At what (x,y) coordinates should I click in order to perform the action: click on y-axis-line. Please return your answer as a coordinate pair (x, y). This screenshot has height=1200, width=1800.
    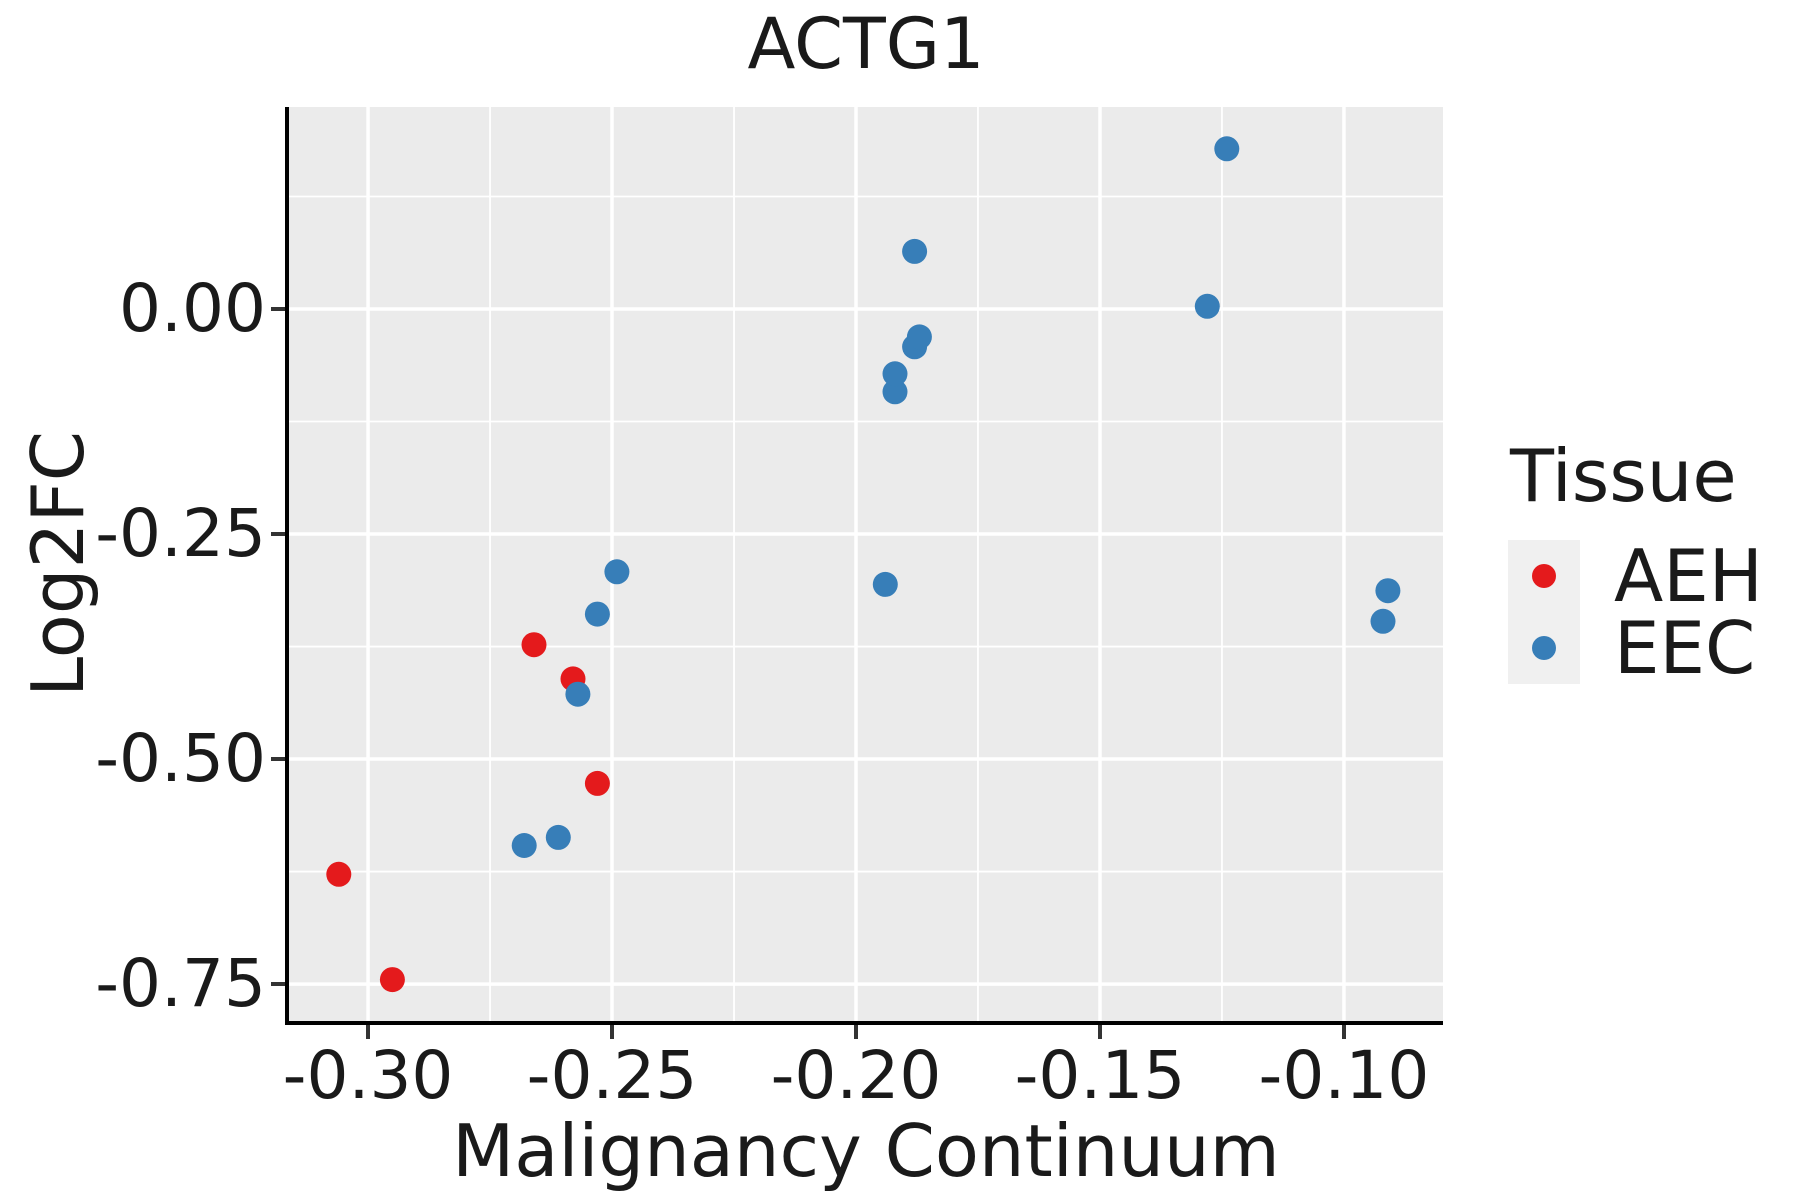
    Looking at the image, I should click on (287, 566).